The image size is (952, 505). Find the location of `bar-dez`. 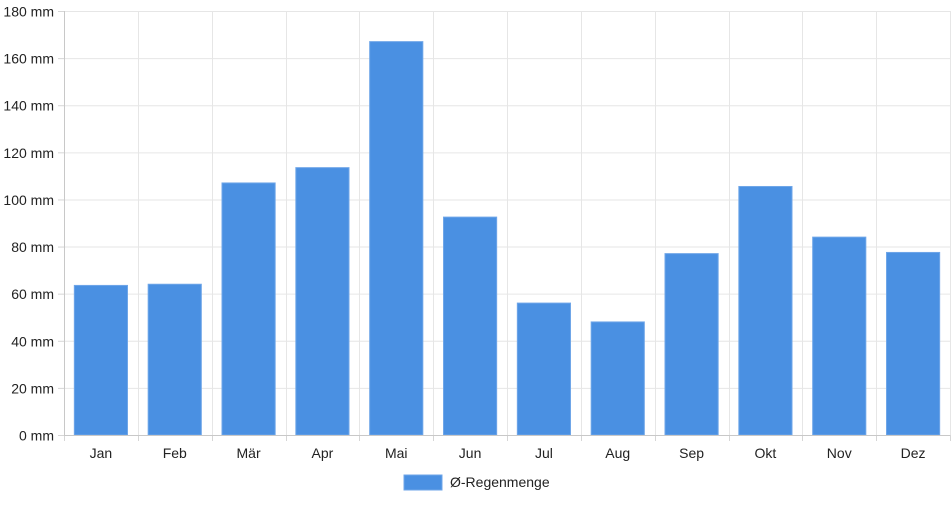

bar-dez is located at coordinates (913, 343).